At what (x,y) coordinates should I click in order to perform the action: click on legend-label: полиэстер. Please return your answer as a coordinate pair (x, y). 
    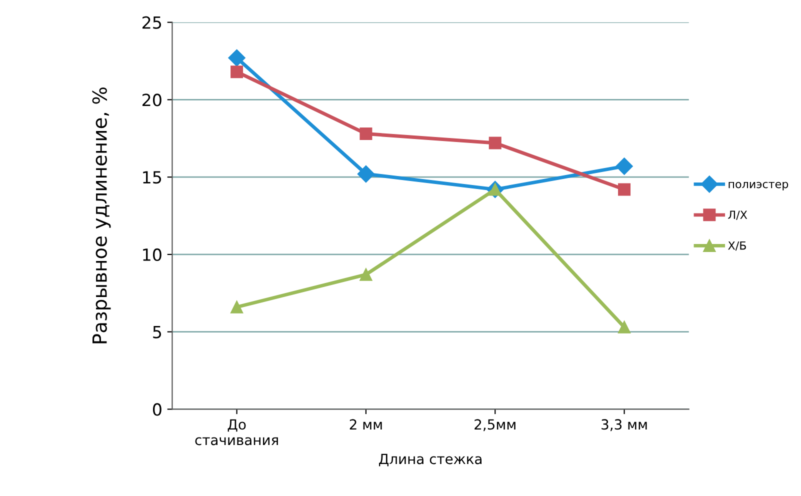
    Looking at the image, I should click on (758, 186).